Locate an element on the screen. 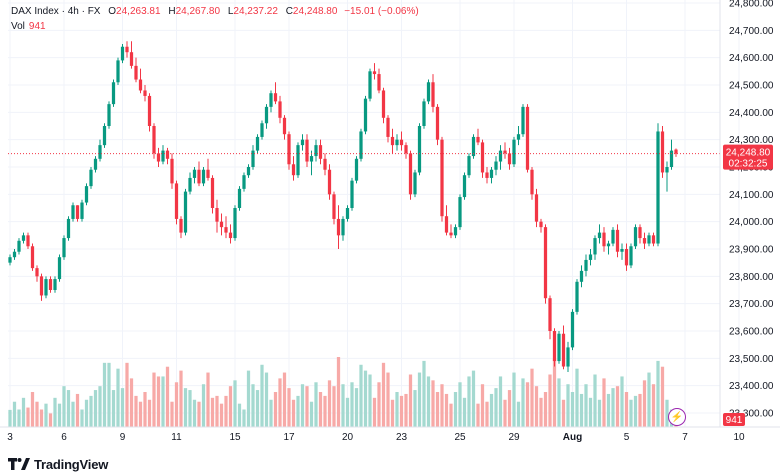 Image resolution: width=780 pixels, height=472 pixels. price-tick-label: 24,500.00 is located at coordinates (751, 86).